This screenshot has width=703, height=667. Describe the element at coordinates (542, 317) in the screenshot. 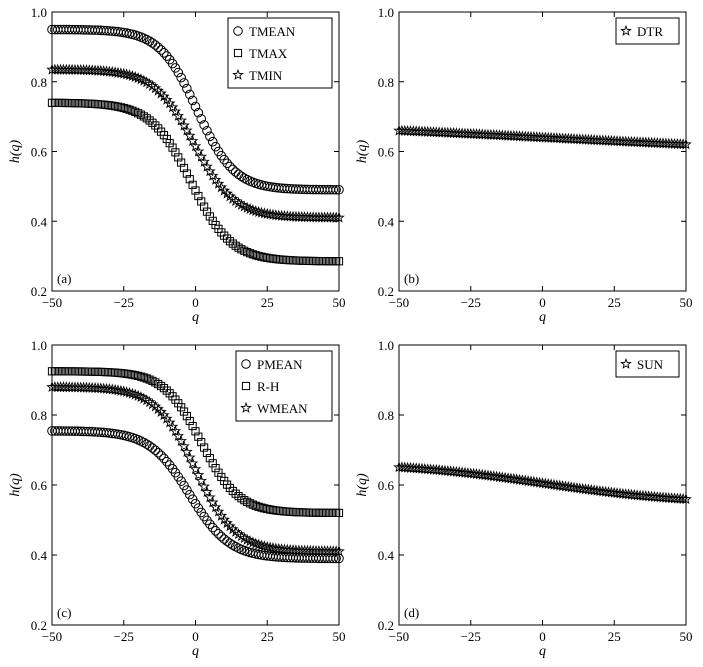

I see `x-axis-label: q` at that location.